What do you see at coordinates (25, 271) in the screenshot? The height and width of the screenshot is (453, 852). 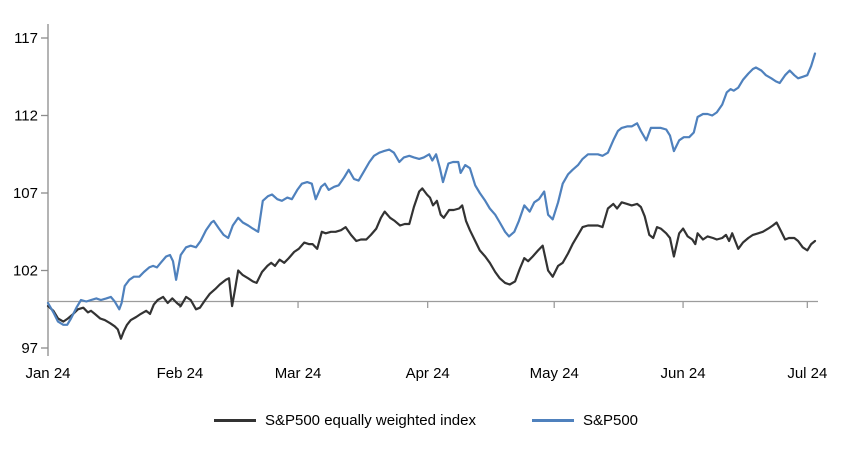 I see `y-tick-label: 102` at bounding box center [25, 271].